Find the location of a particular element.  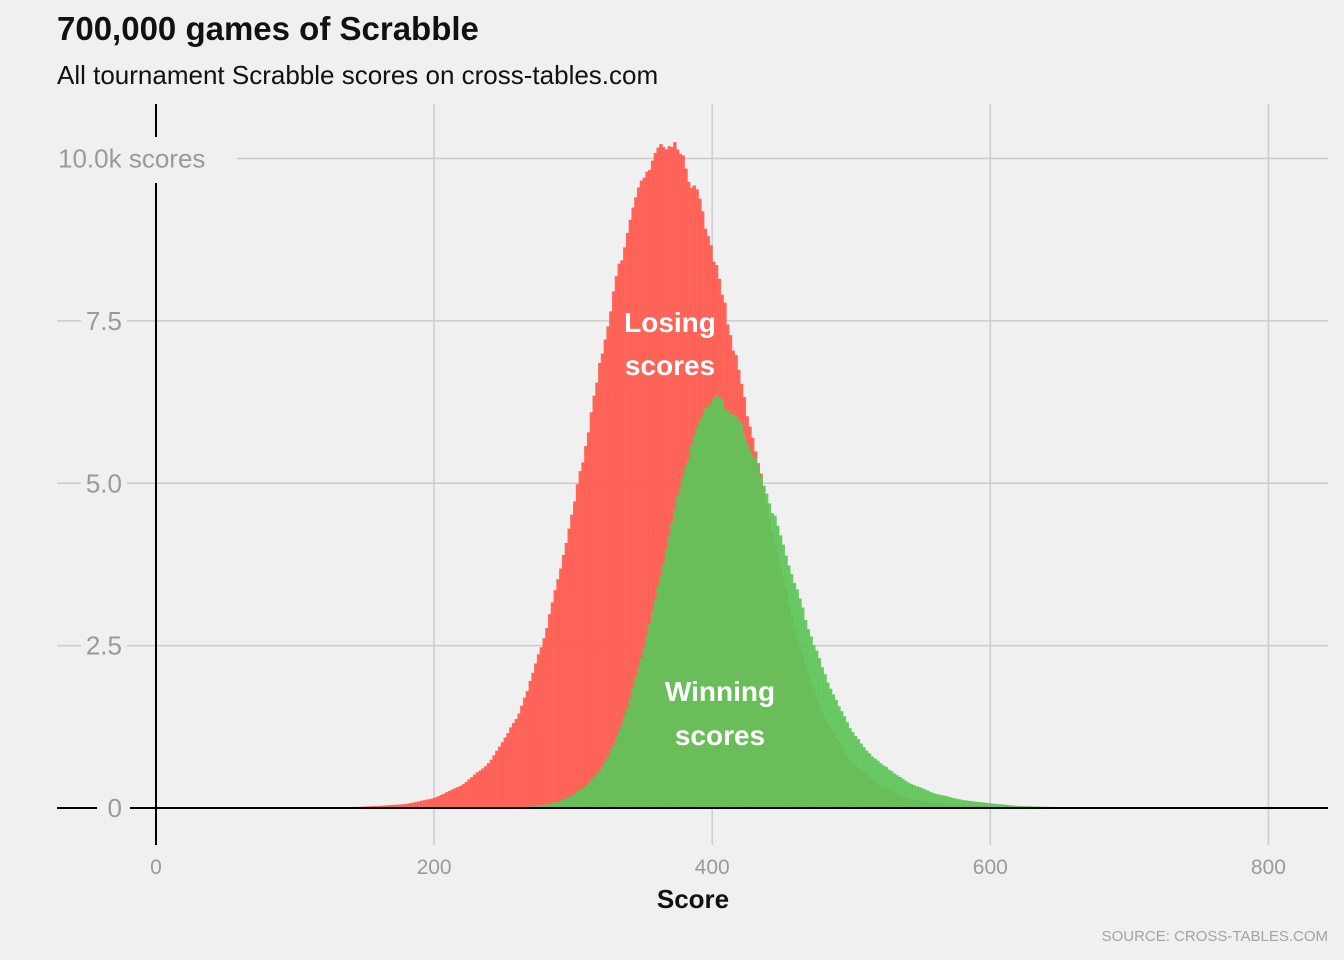

x-tick-label: 600 is located at coordinates (990, 867).